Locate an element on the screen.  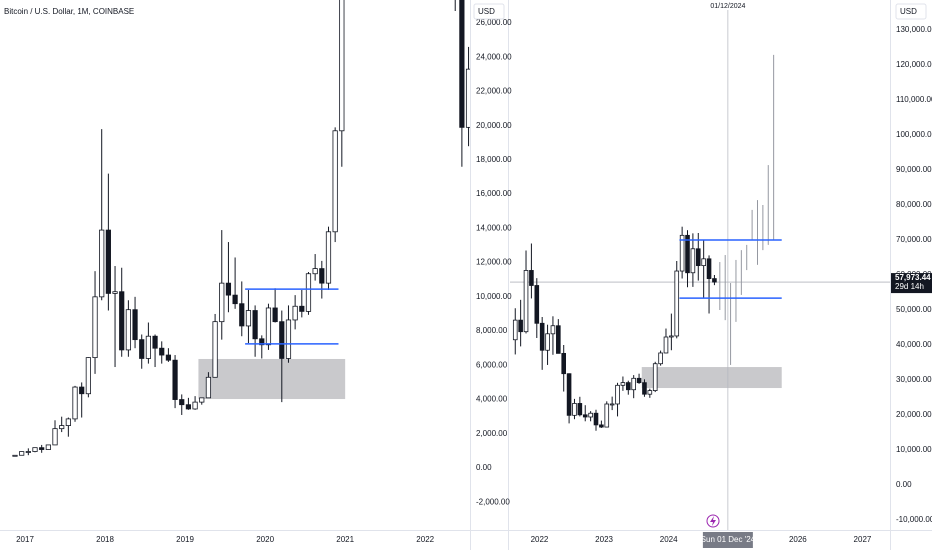
y-tick-label: 110,000.00 is located at coordinates (914, 99).